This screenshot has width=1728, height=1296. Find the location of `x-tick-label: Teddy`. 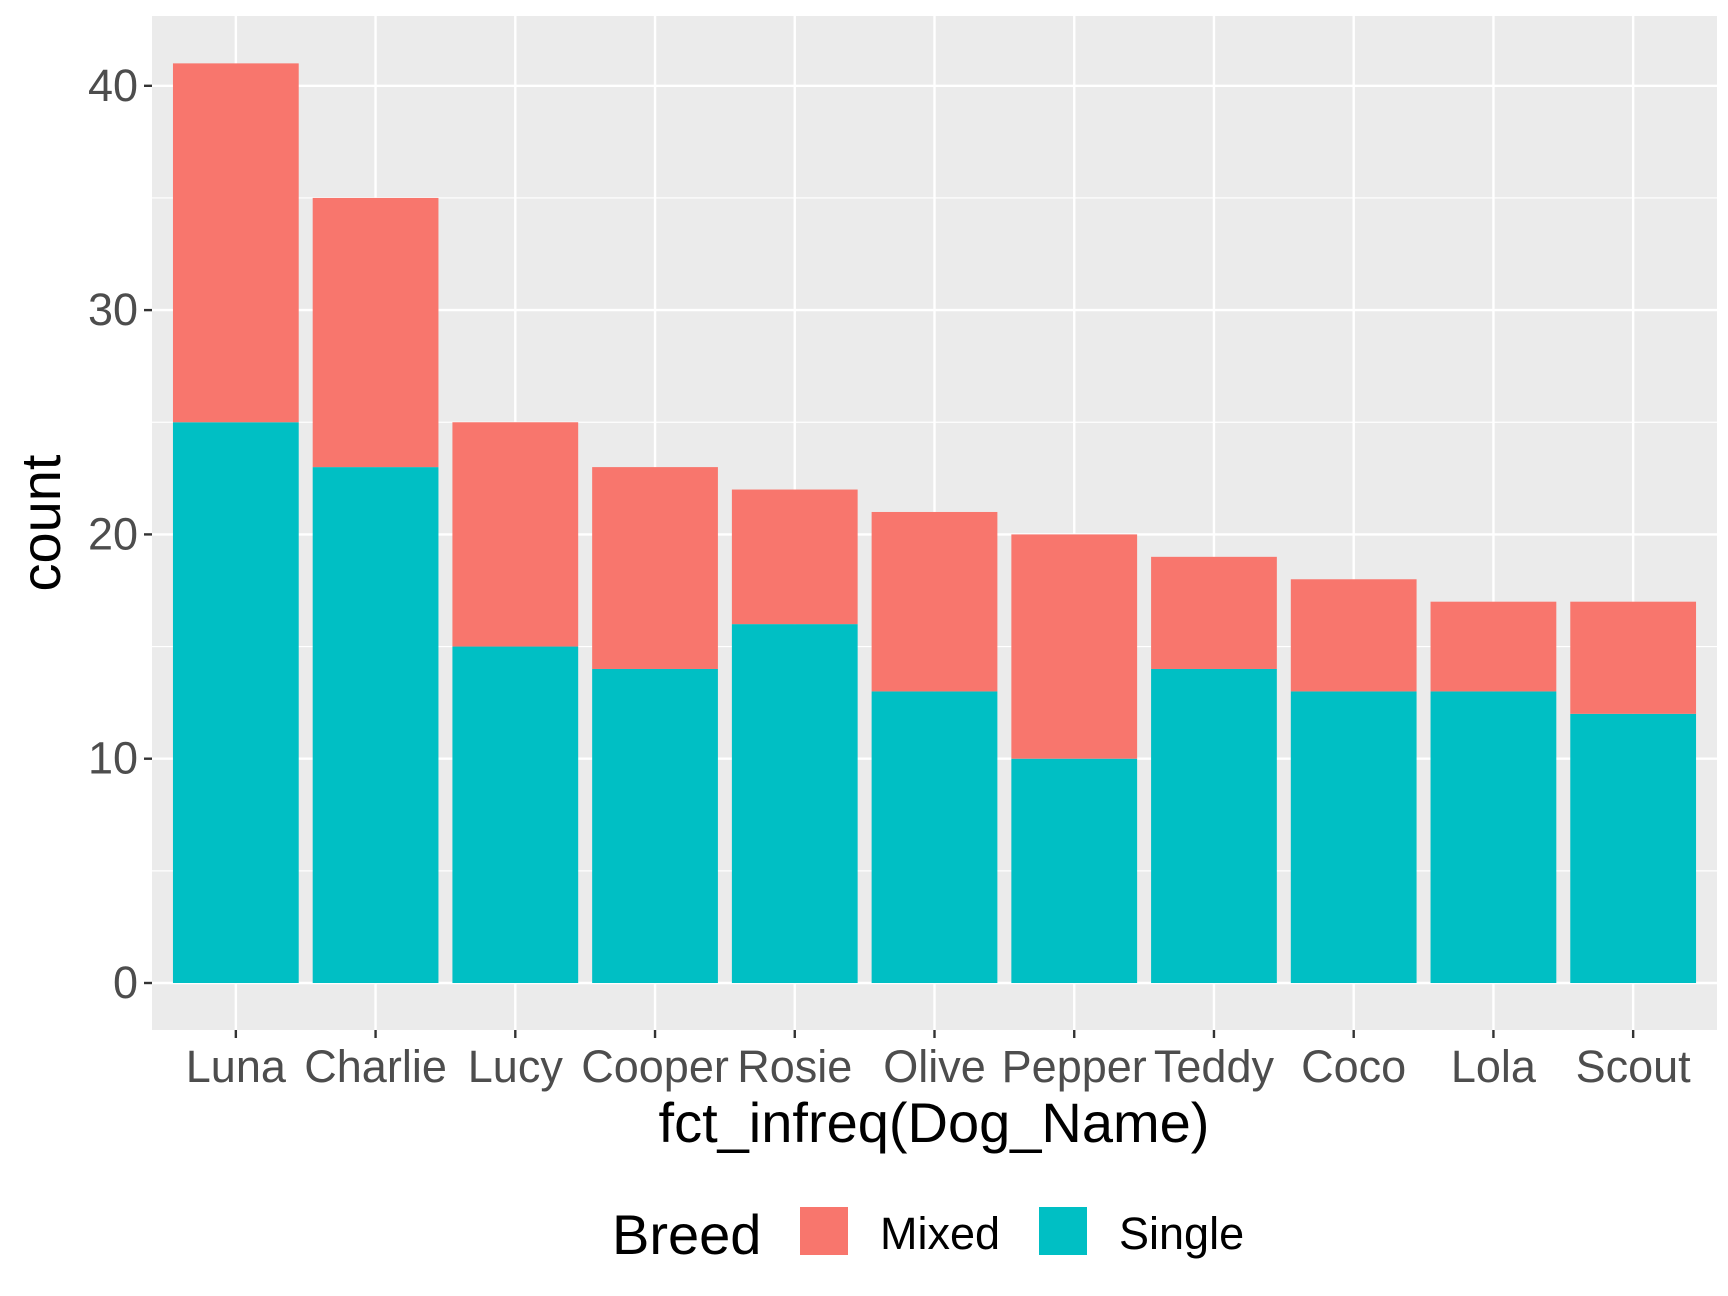

x-tick-label: Teddy is located at coordinates (1214, 1066).